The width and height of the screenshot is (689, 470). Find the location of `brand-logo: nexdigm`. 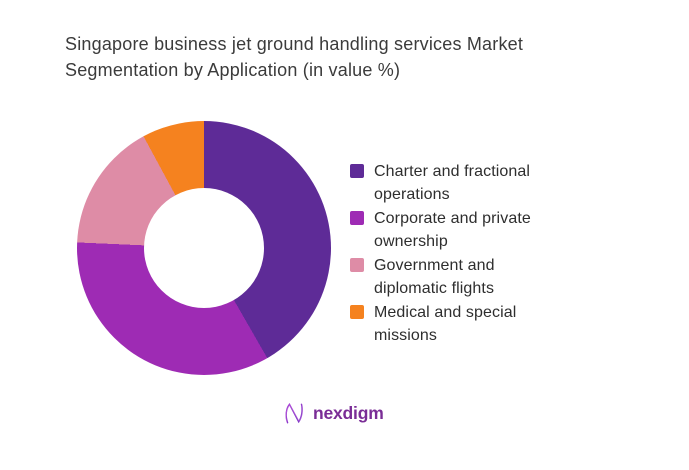

brand-logo: nexdigm is located at coordinates (333, 413).